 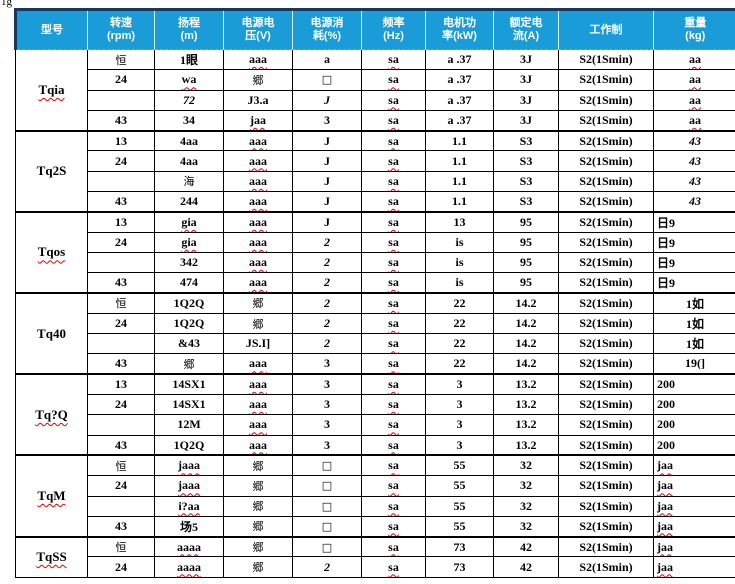 I want to click on table-row: Tq40 恒 1Q2Q 郷 2 sa 22 14.2 S2(1Smin) 1如, so click(x=375, y=333).